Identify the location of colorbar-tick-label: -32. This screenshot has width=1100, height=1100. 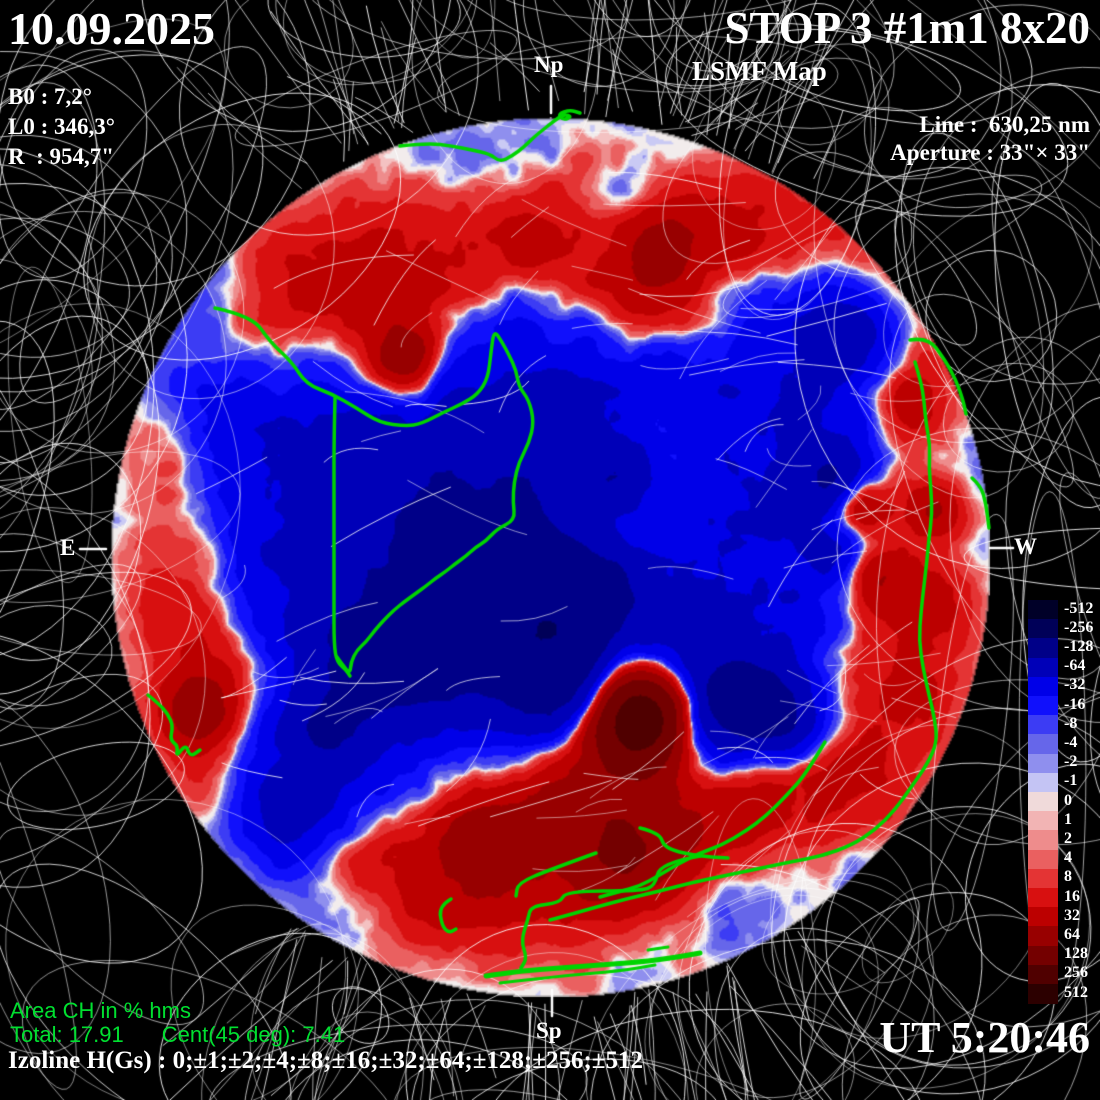
(1075, 685).